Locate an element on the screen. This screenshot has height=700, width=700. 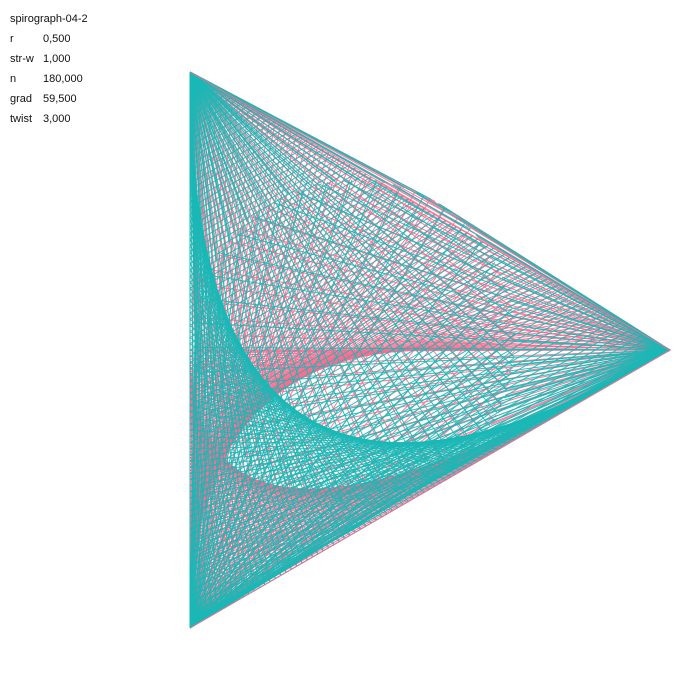
param-key: r is located at coordinates (12, 39).